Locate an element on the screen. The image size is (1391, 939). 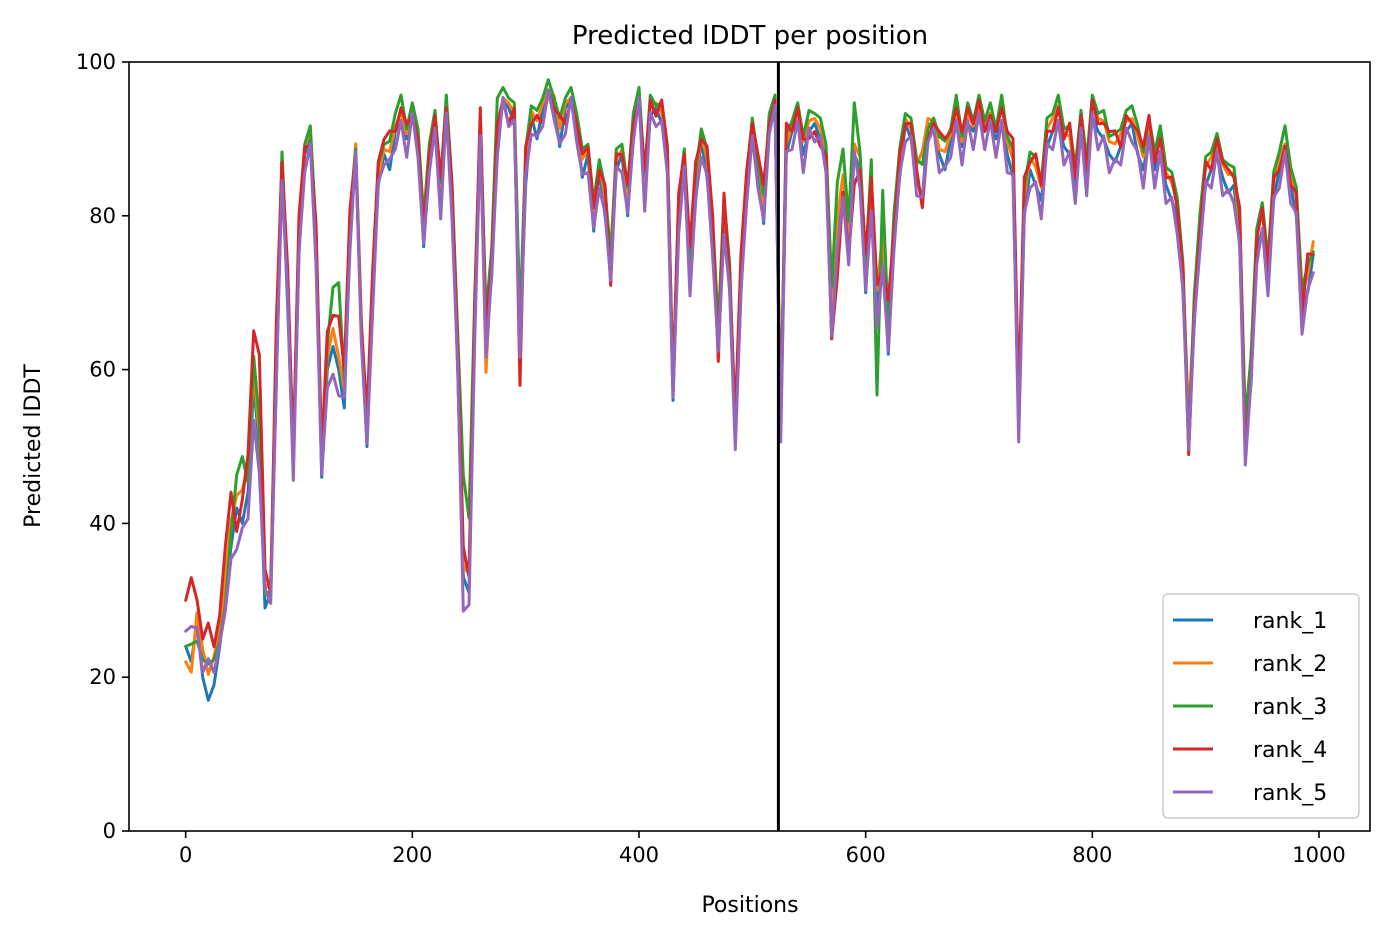
legend-label-rank_1: rank_1 is located at coordinates (1290, 621).